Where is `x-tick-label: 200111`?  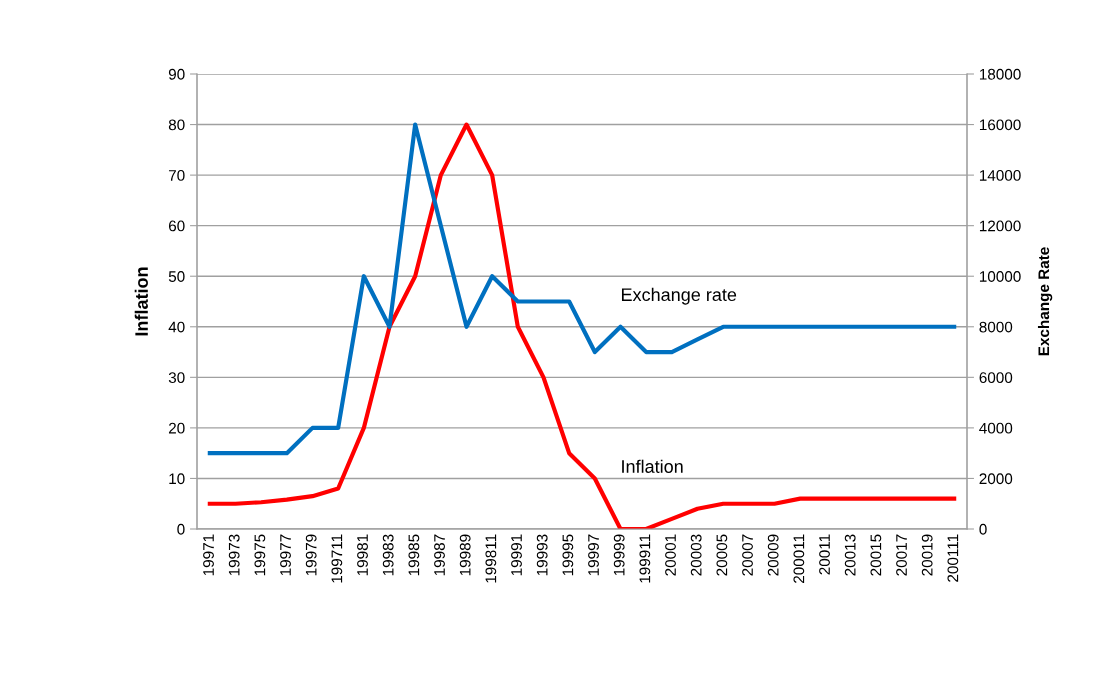 x-tick-label: 200111 is located at coordinates (953, 558).